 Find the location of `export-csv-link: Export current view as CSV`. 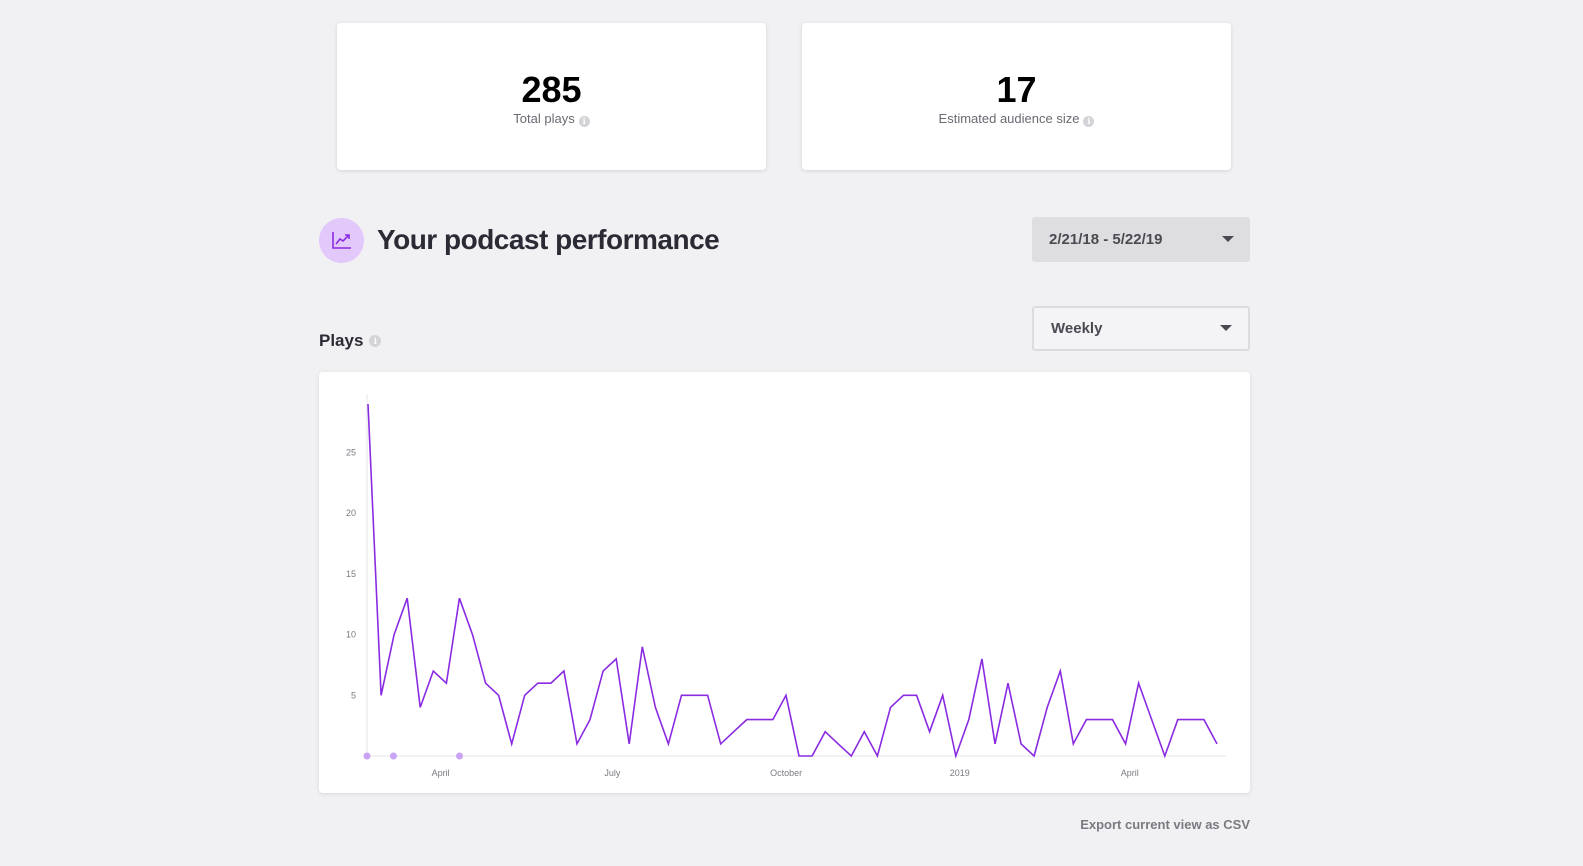

export-csv-link: Export current view as CSV is located at coordinates (1165, 824).